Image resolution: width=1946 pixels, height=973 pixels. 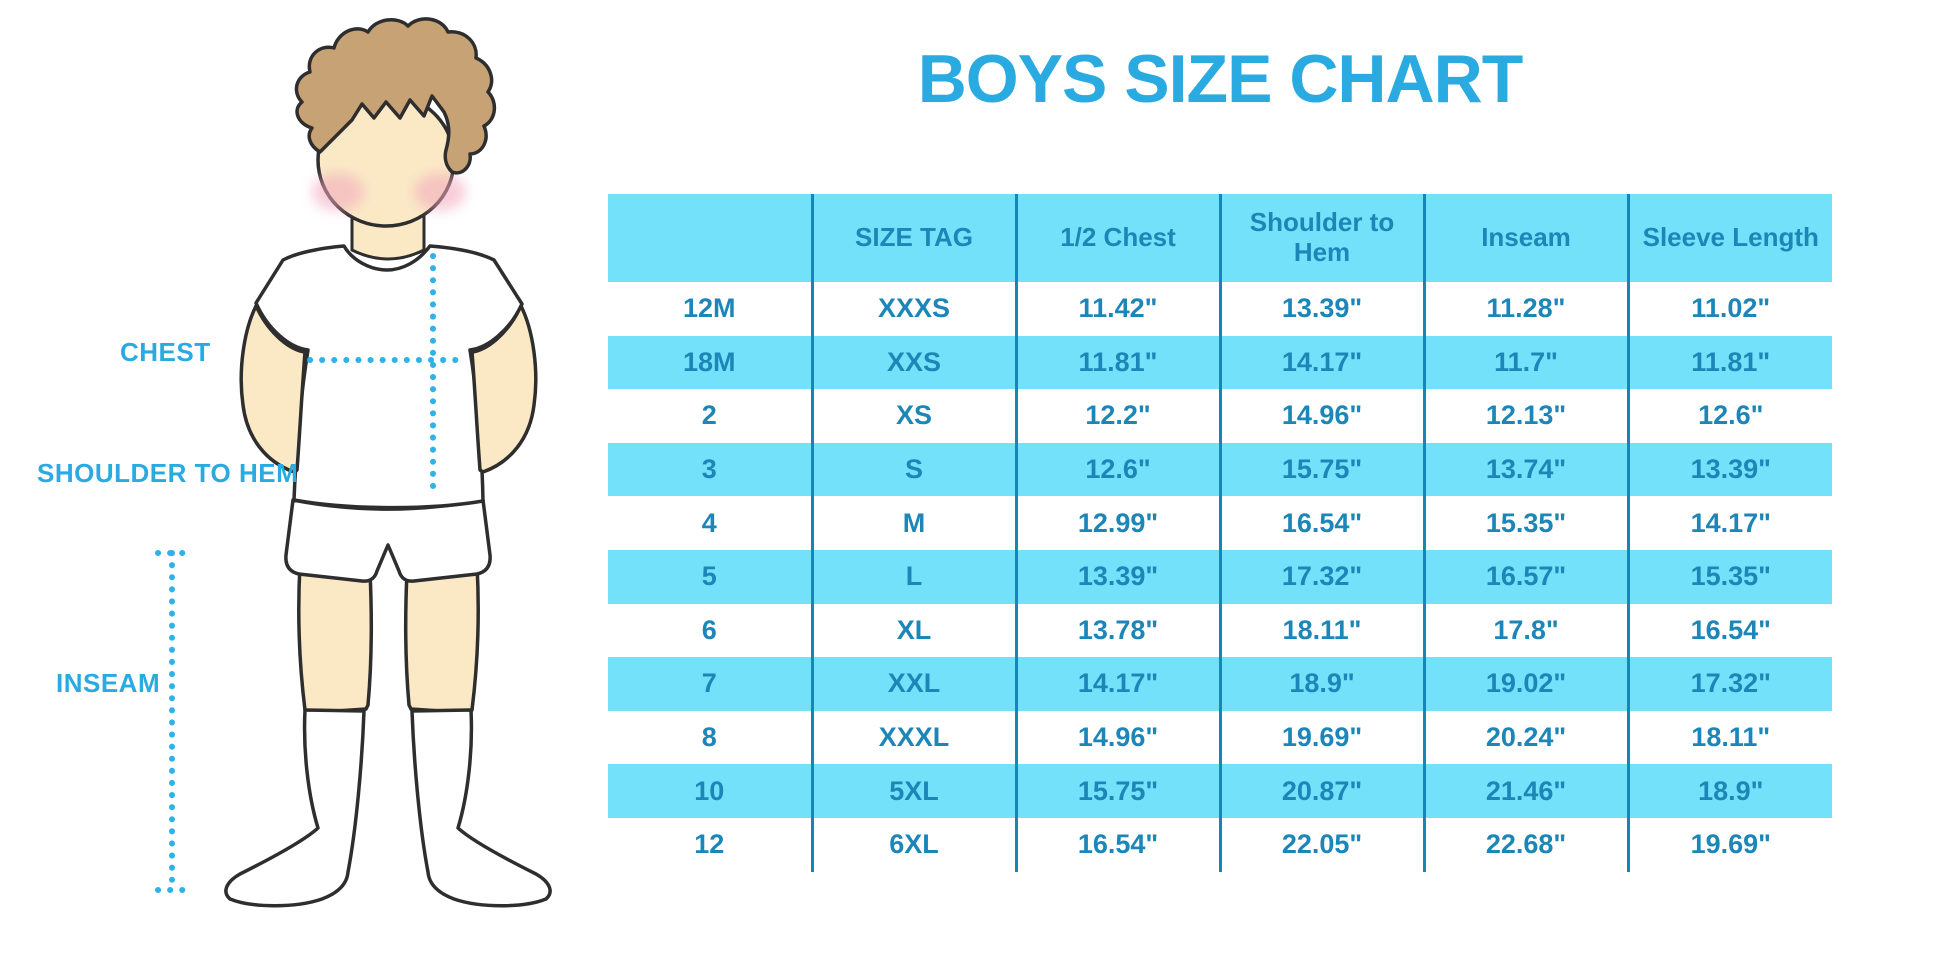 I want to click on inseam-cell: 15.35", so click(x=1525, y=523).